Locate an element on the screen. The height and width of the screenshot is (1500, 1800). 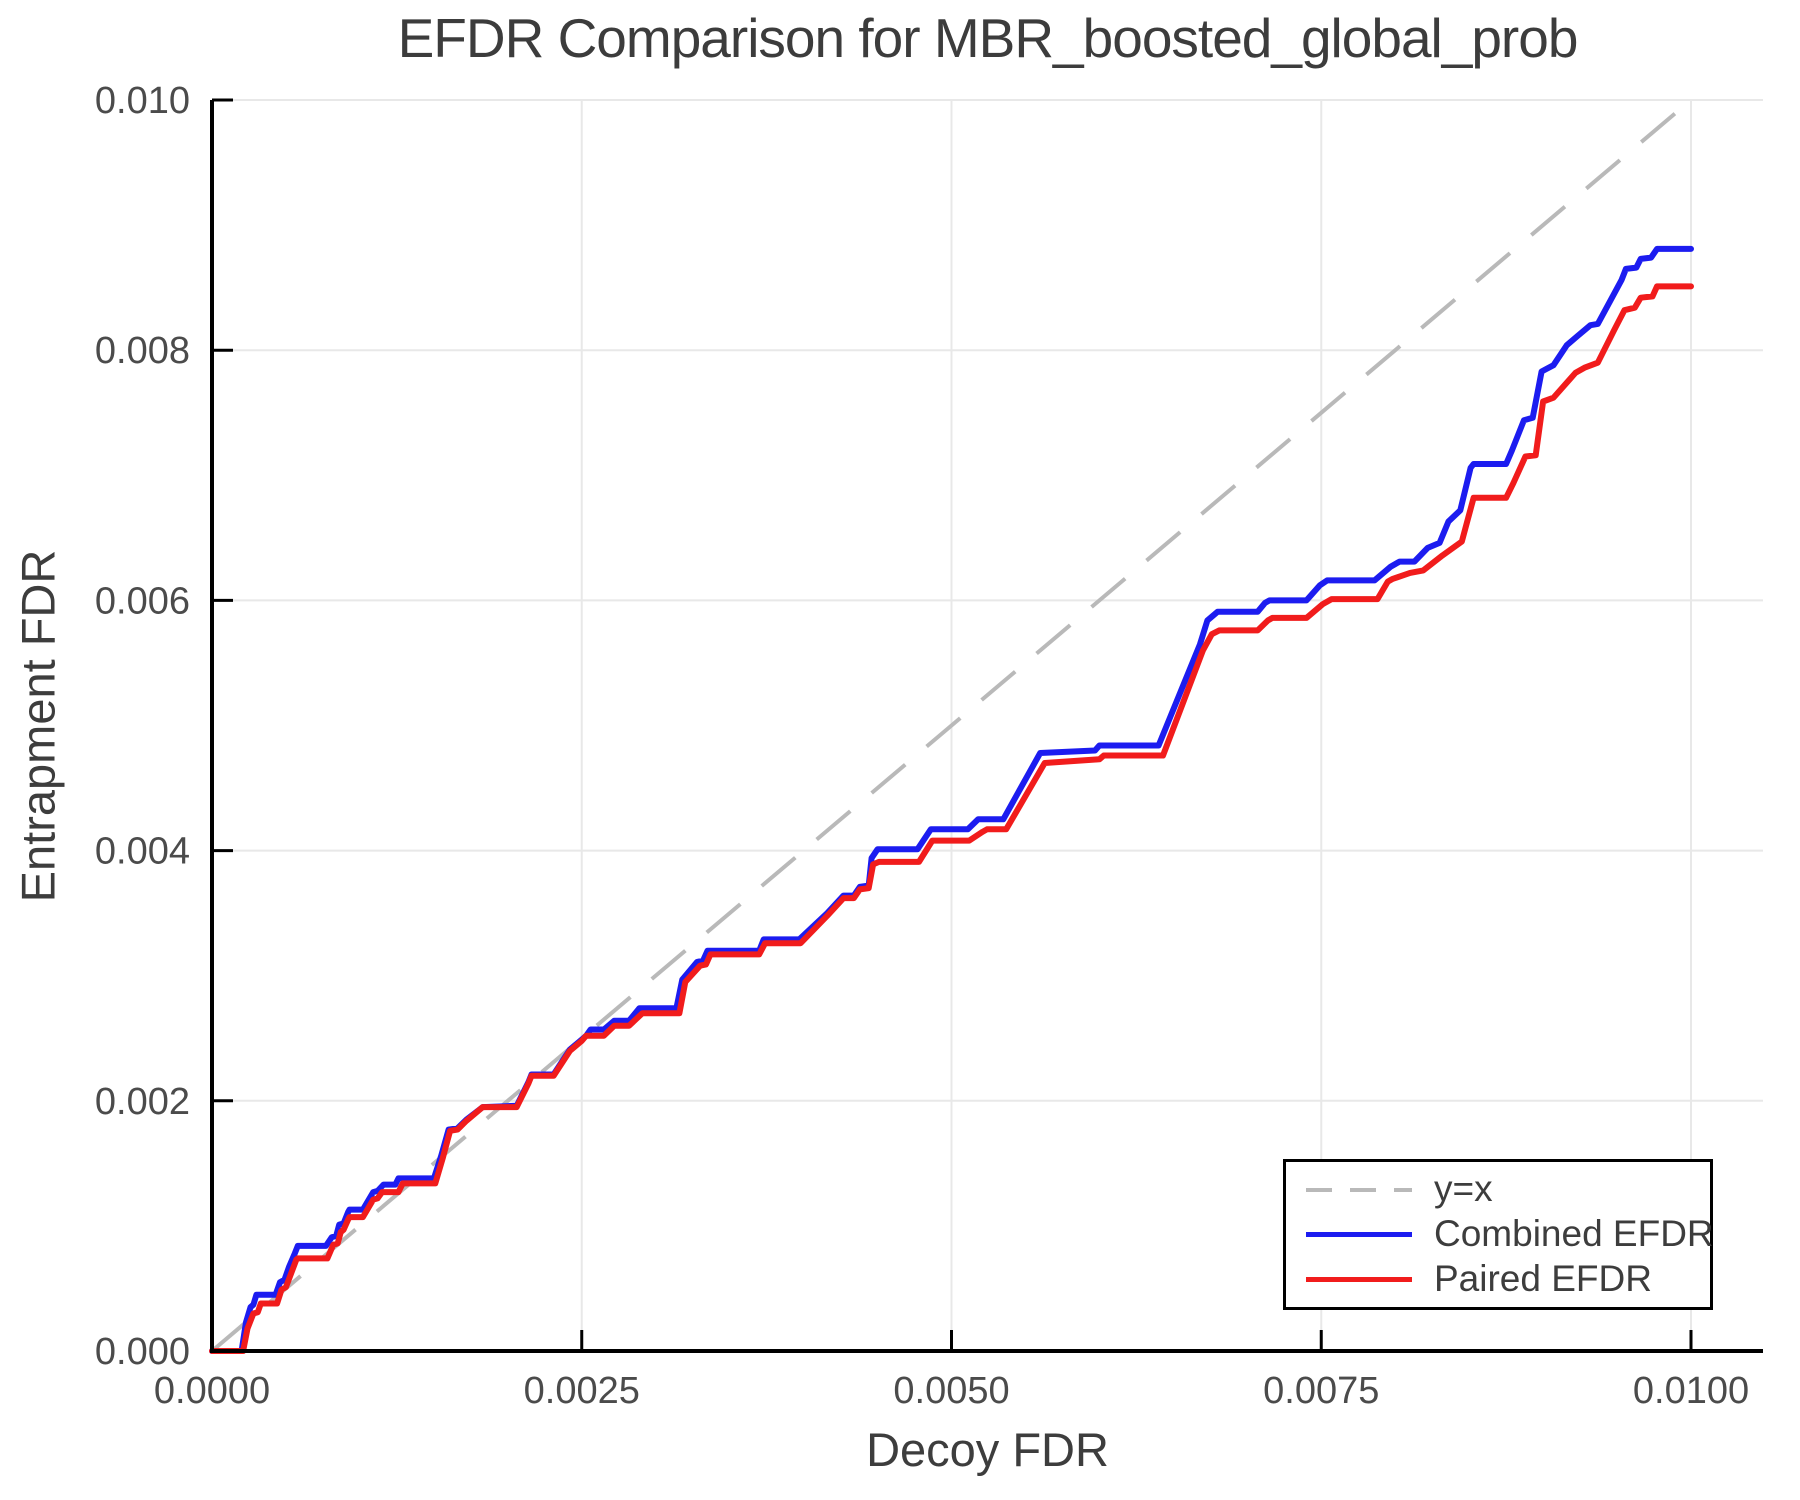
legend-label: Combined EFDR is located at coordinates (1574, 1234).